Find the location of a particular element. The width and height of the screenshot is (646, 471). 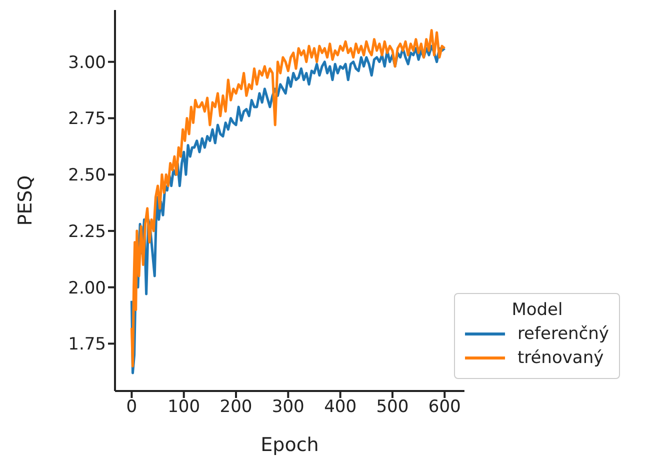

x-tick-label: 200 is located at coordinates (236, 407).